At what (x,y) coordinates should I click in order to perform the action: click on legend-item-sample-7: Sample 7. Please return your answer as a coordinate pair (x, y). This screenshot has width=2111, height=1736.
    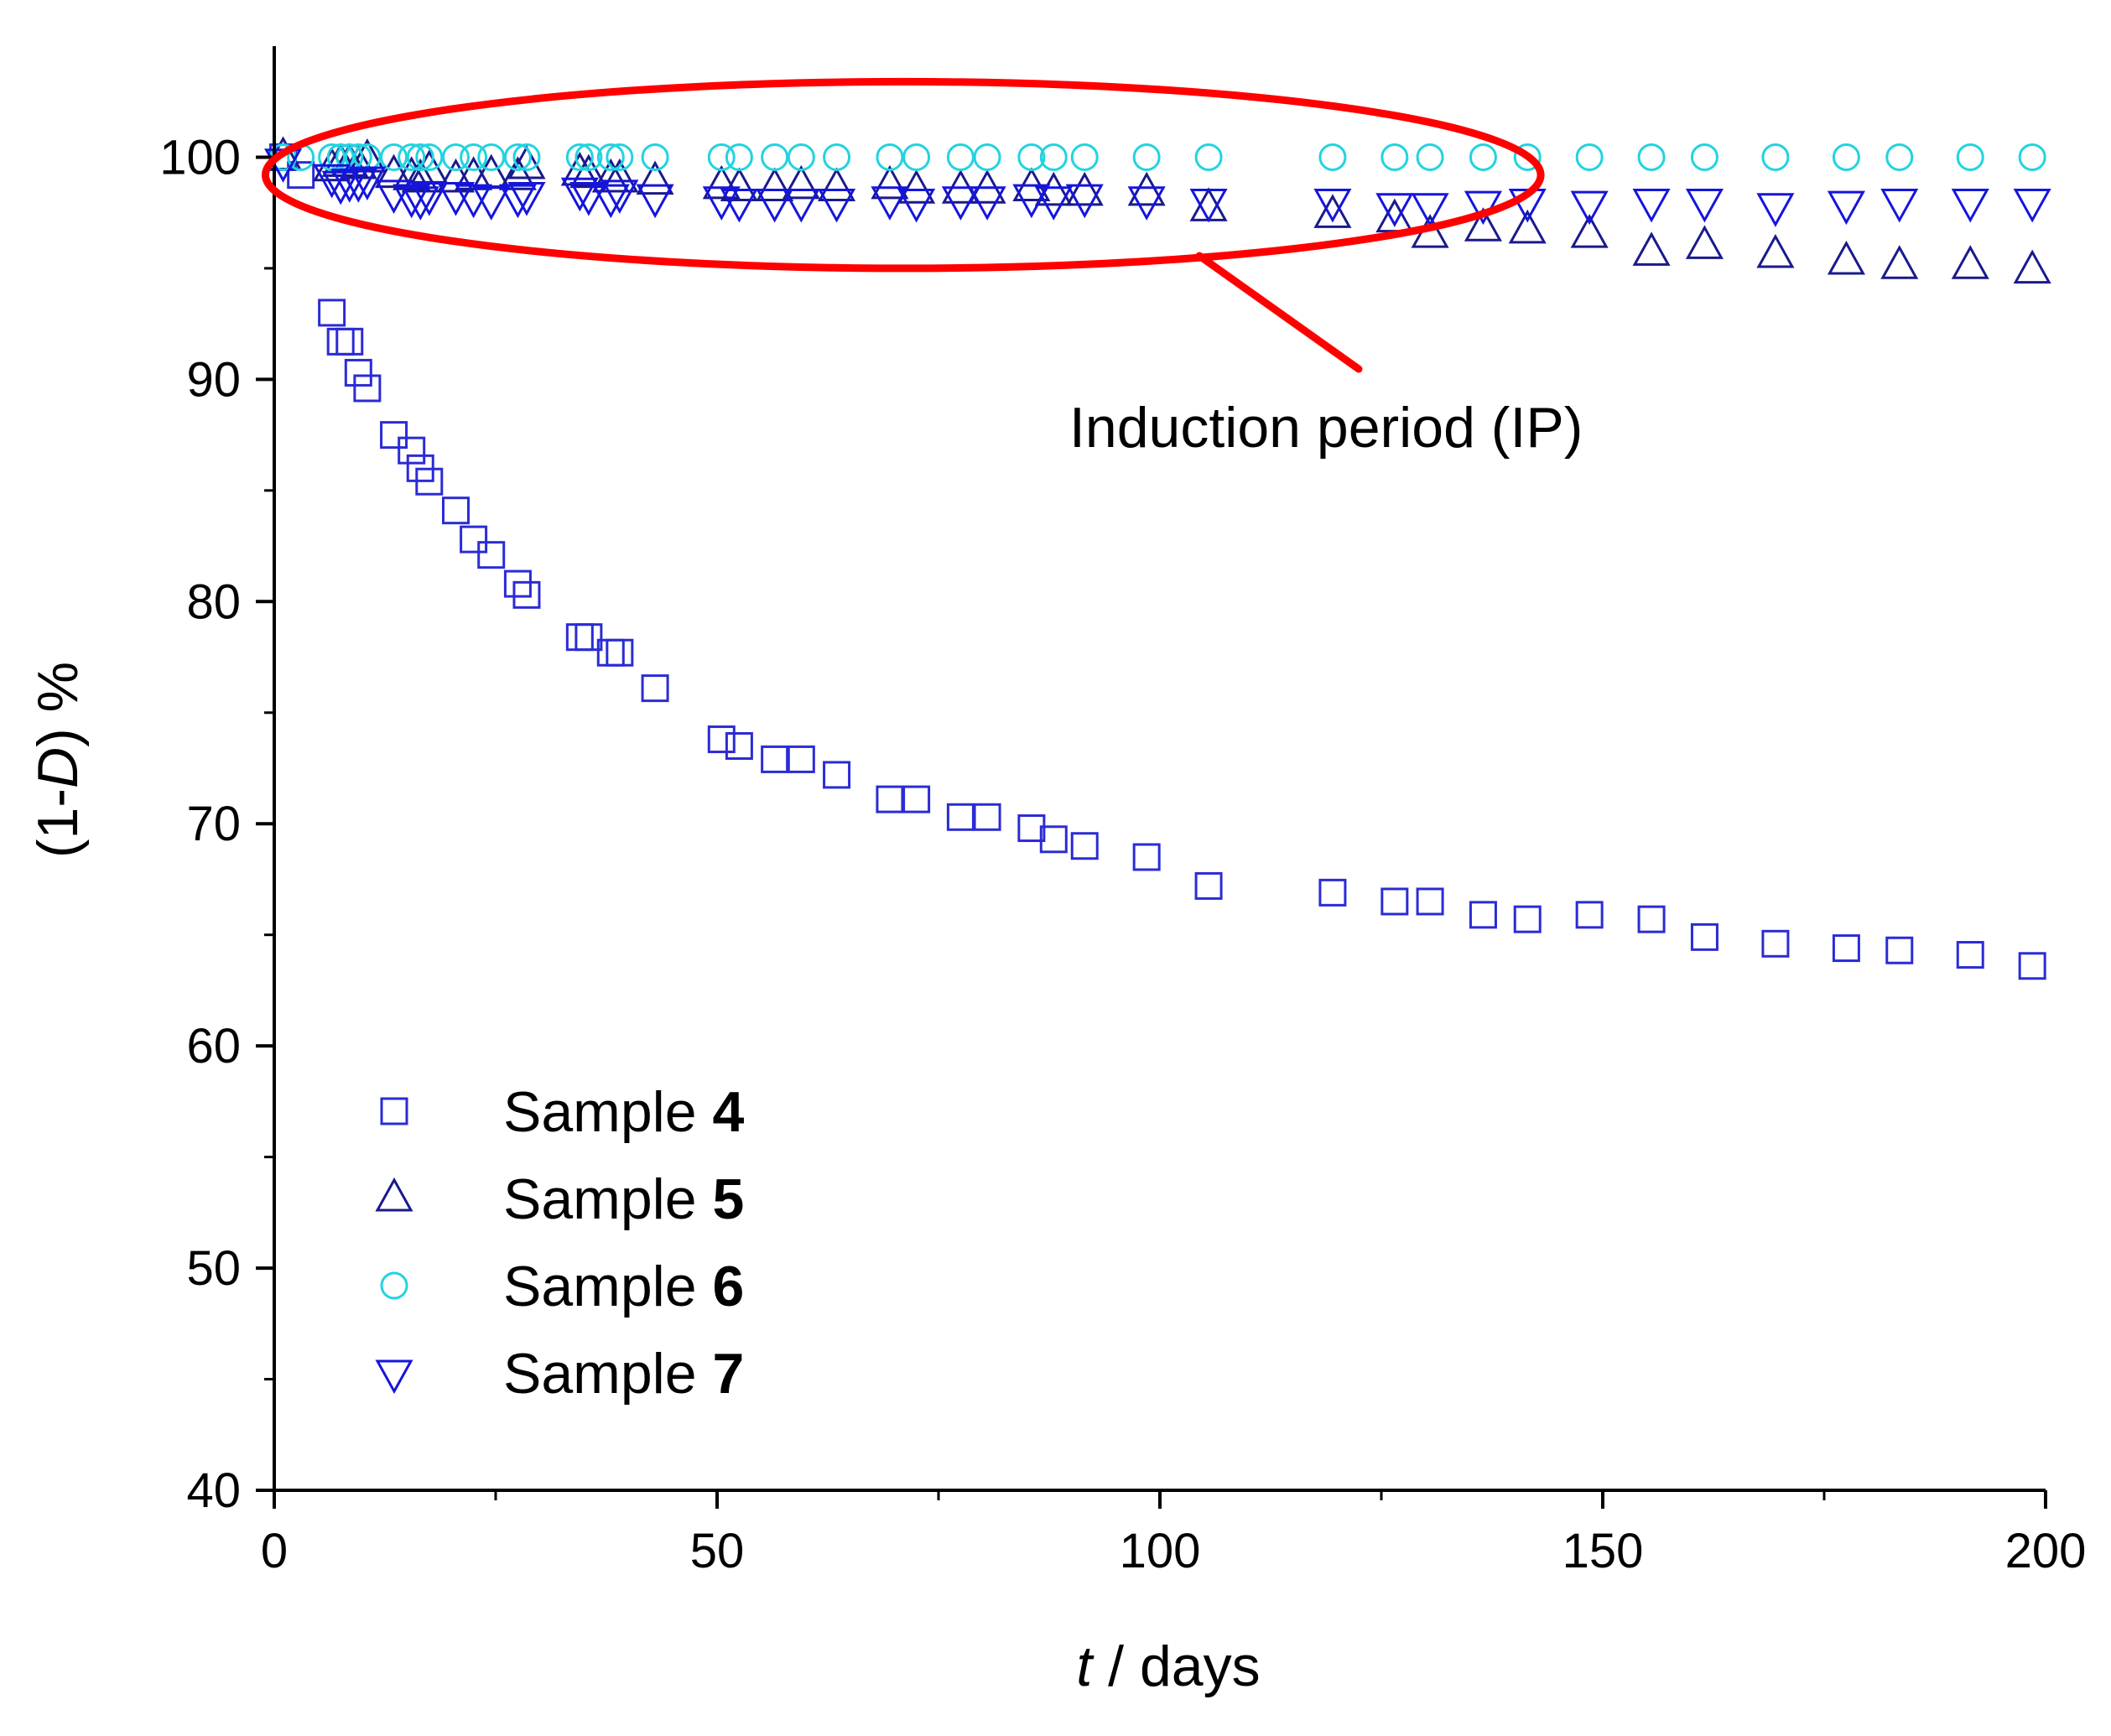
    Looking at the image, I should click on (559, 1374).